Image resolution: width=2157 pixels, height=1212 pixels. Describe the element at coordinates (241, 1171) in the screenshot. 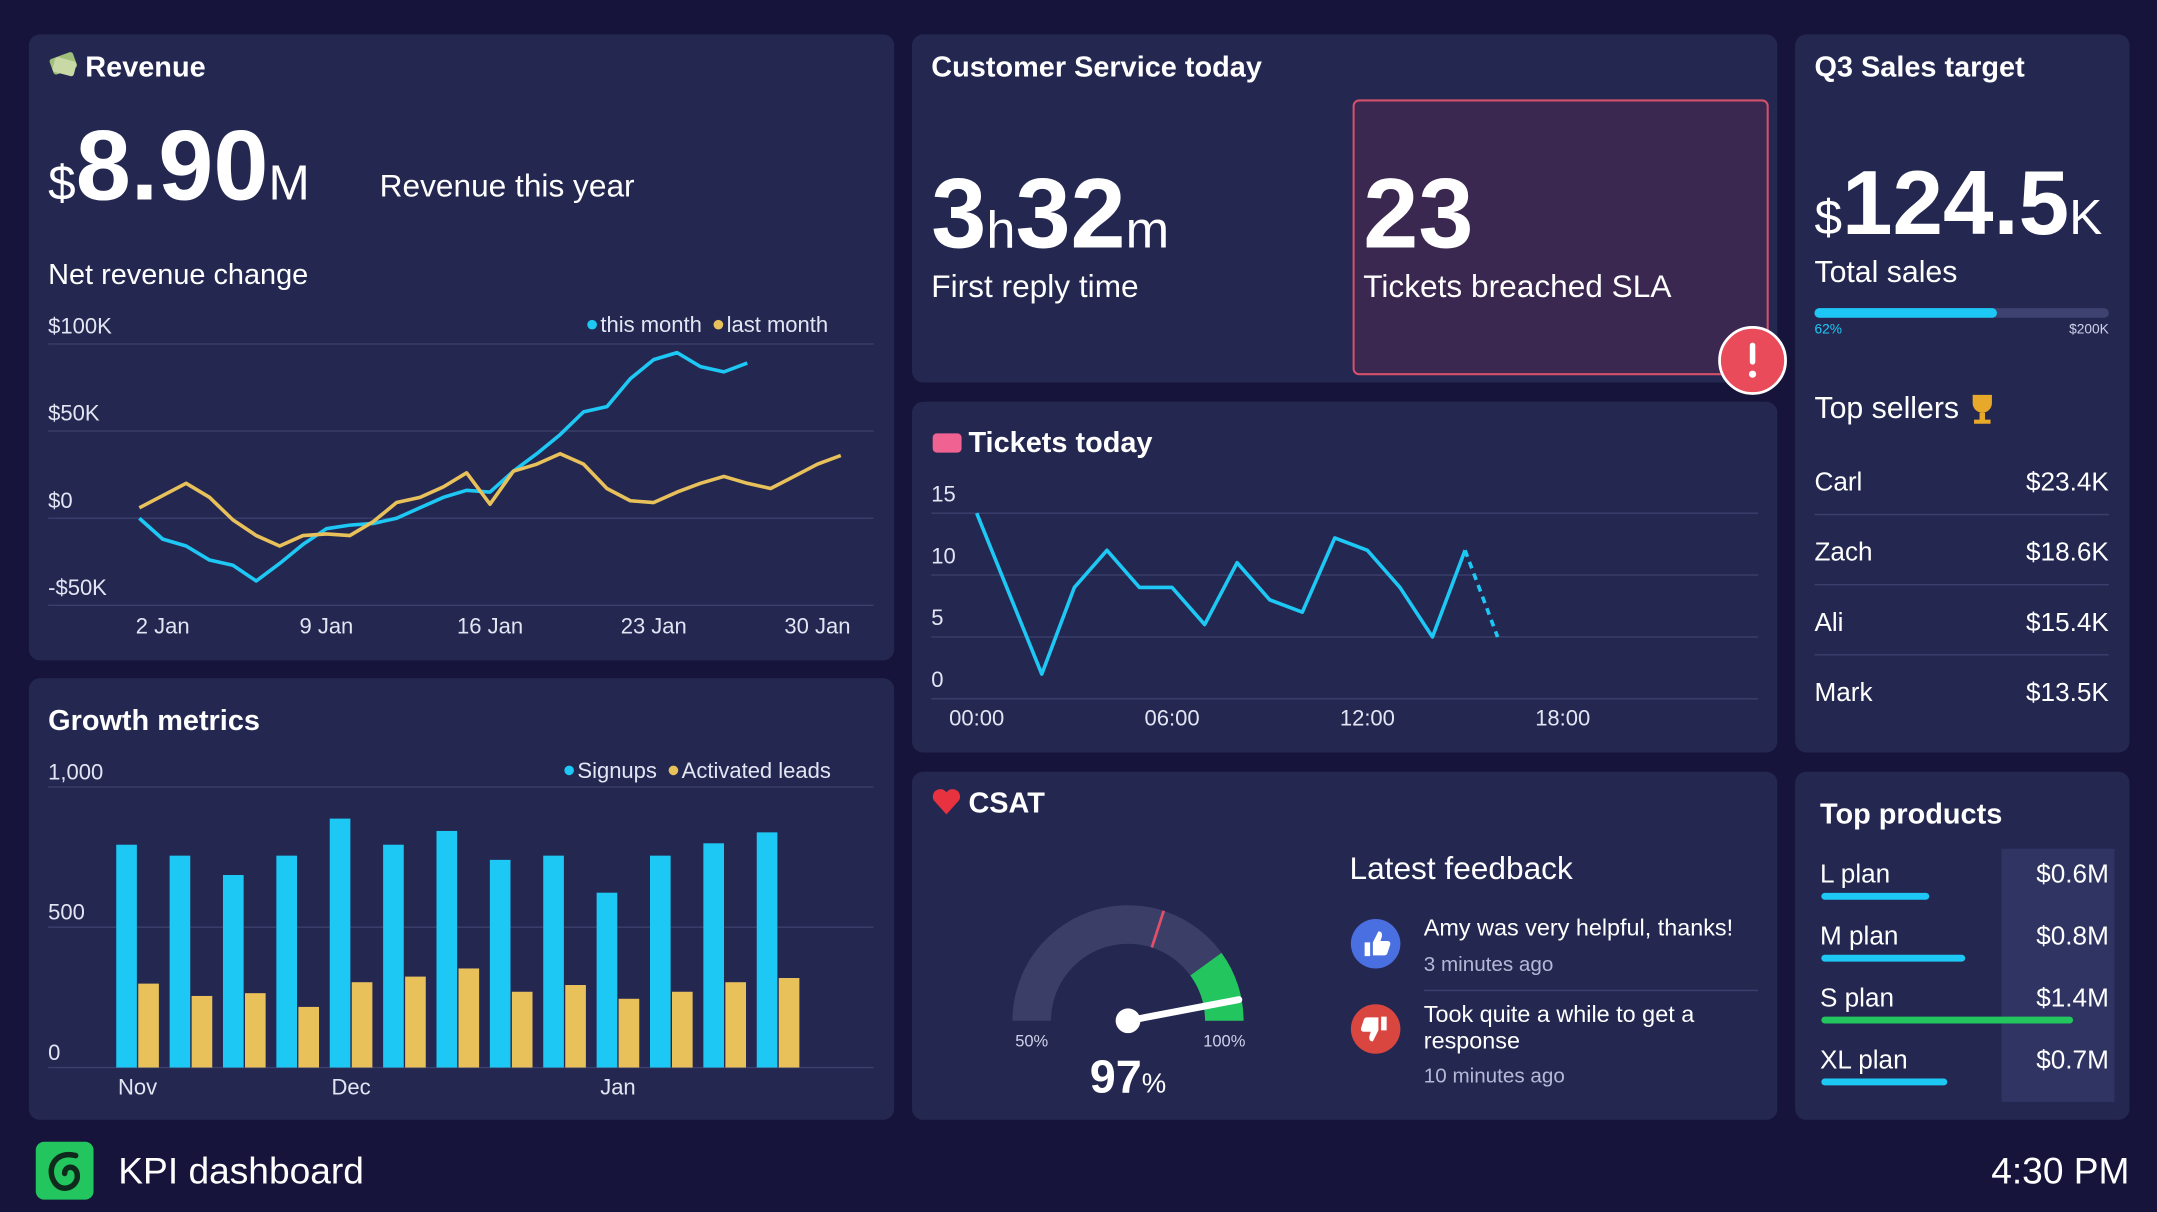

I see `footer-title: KPI dashboard` at that location.